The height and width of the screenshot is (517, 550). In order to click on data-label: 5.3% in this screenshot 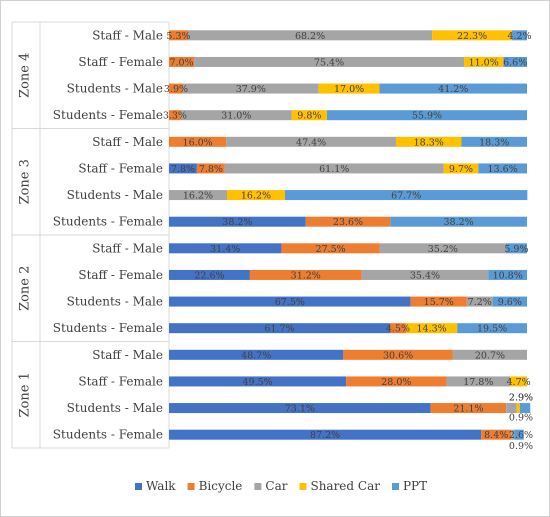, I will do `click(178, 36)`.